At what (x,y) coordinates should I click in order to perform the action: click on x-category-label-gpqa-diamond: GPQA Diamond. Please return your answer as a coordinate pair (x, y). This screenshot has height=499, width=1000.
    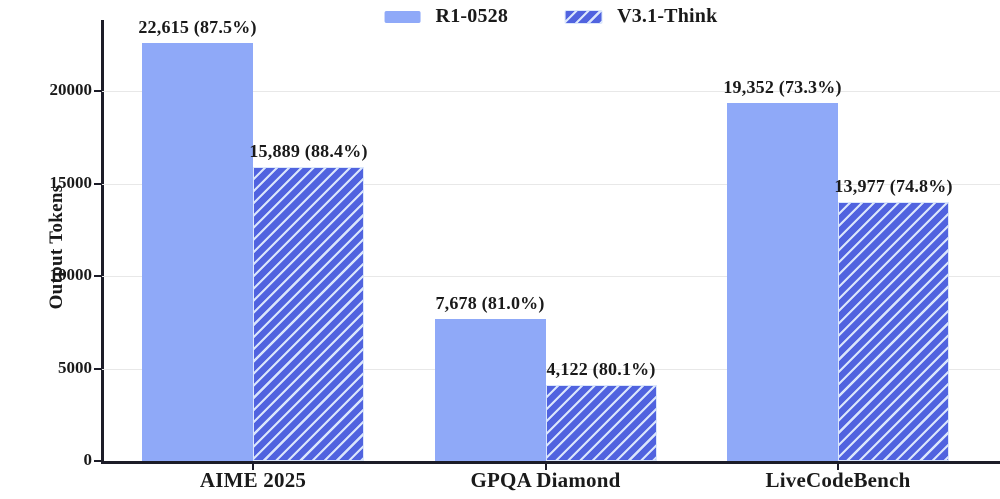
    Looking at the image, I should click on (545, 480).